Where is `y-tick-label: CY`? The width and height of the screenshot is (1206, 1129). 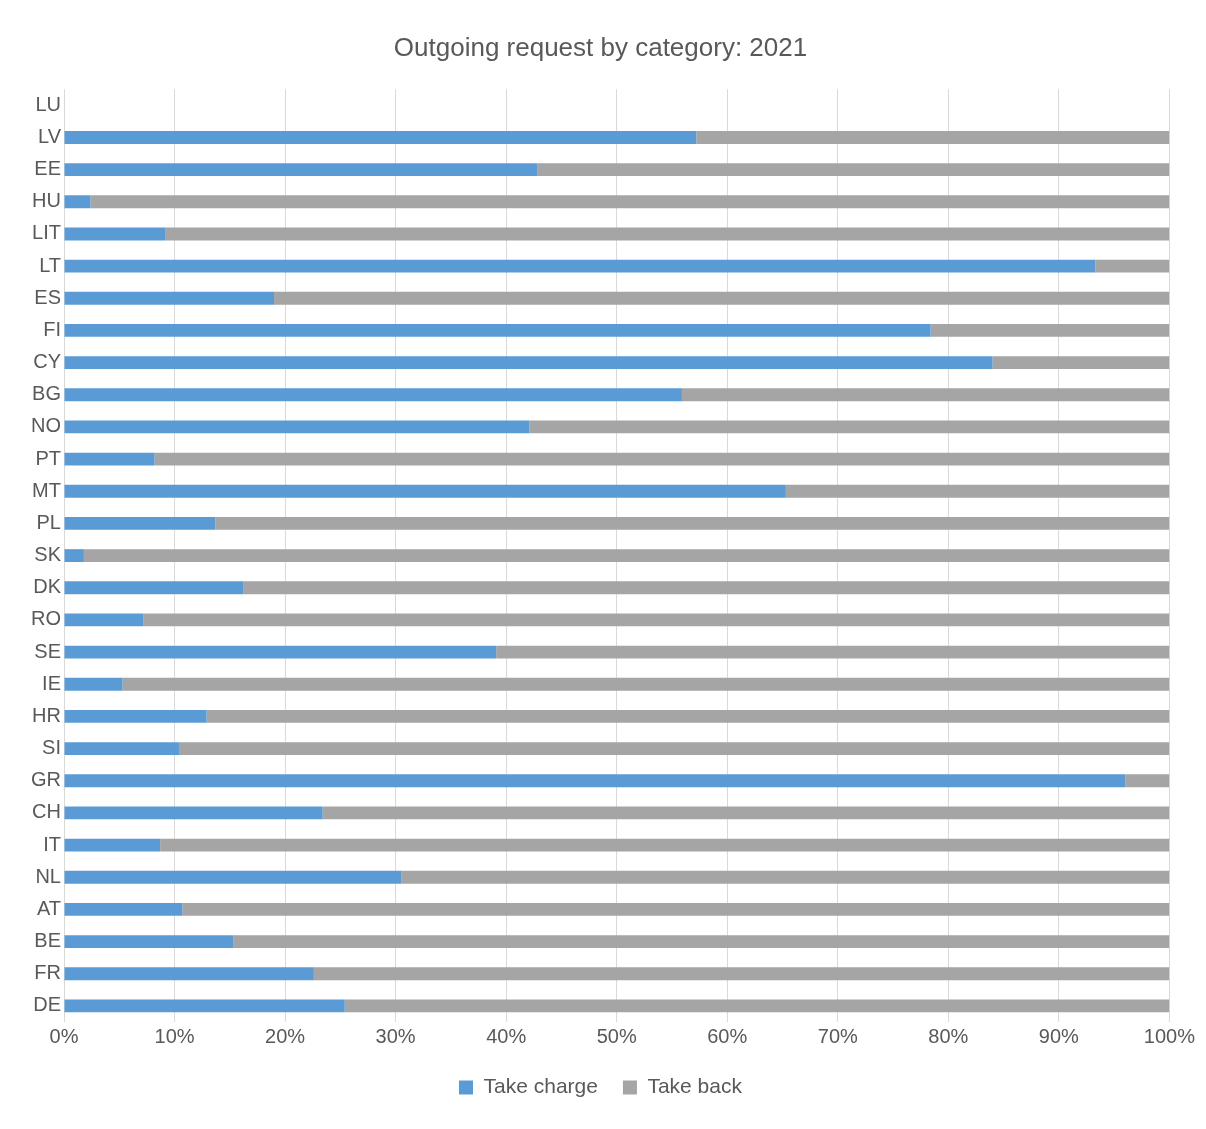 y-tick-label: CY is located at coordinates (47, 361).